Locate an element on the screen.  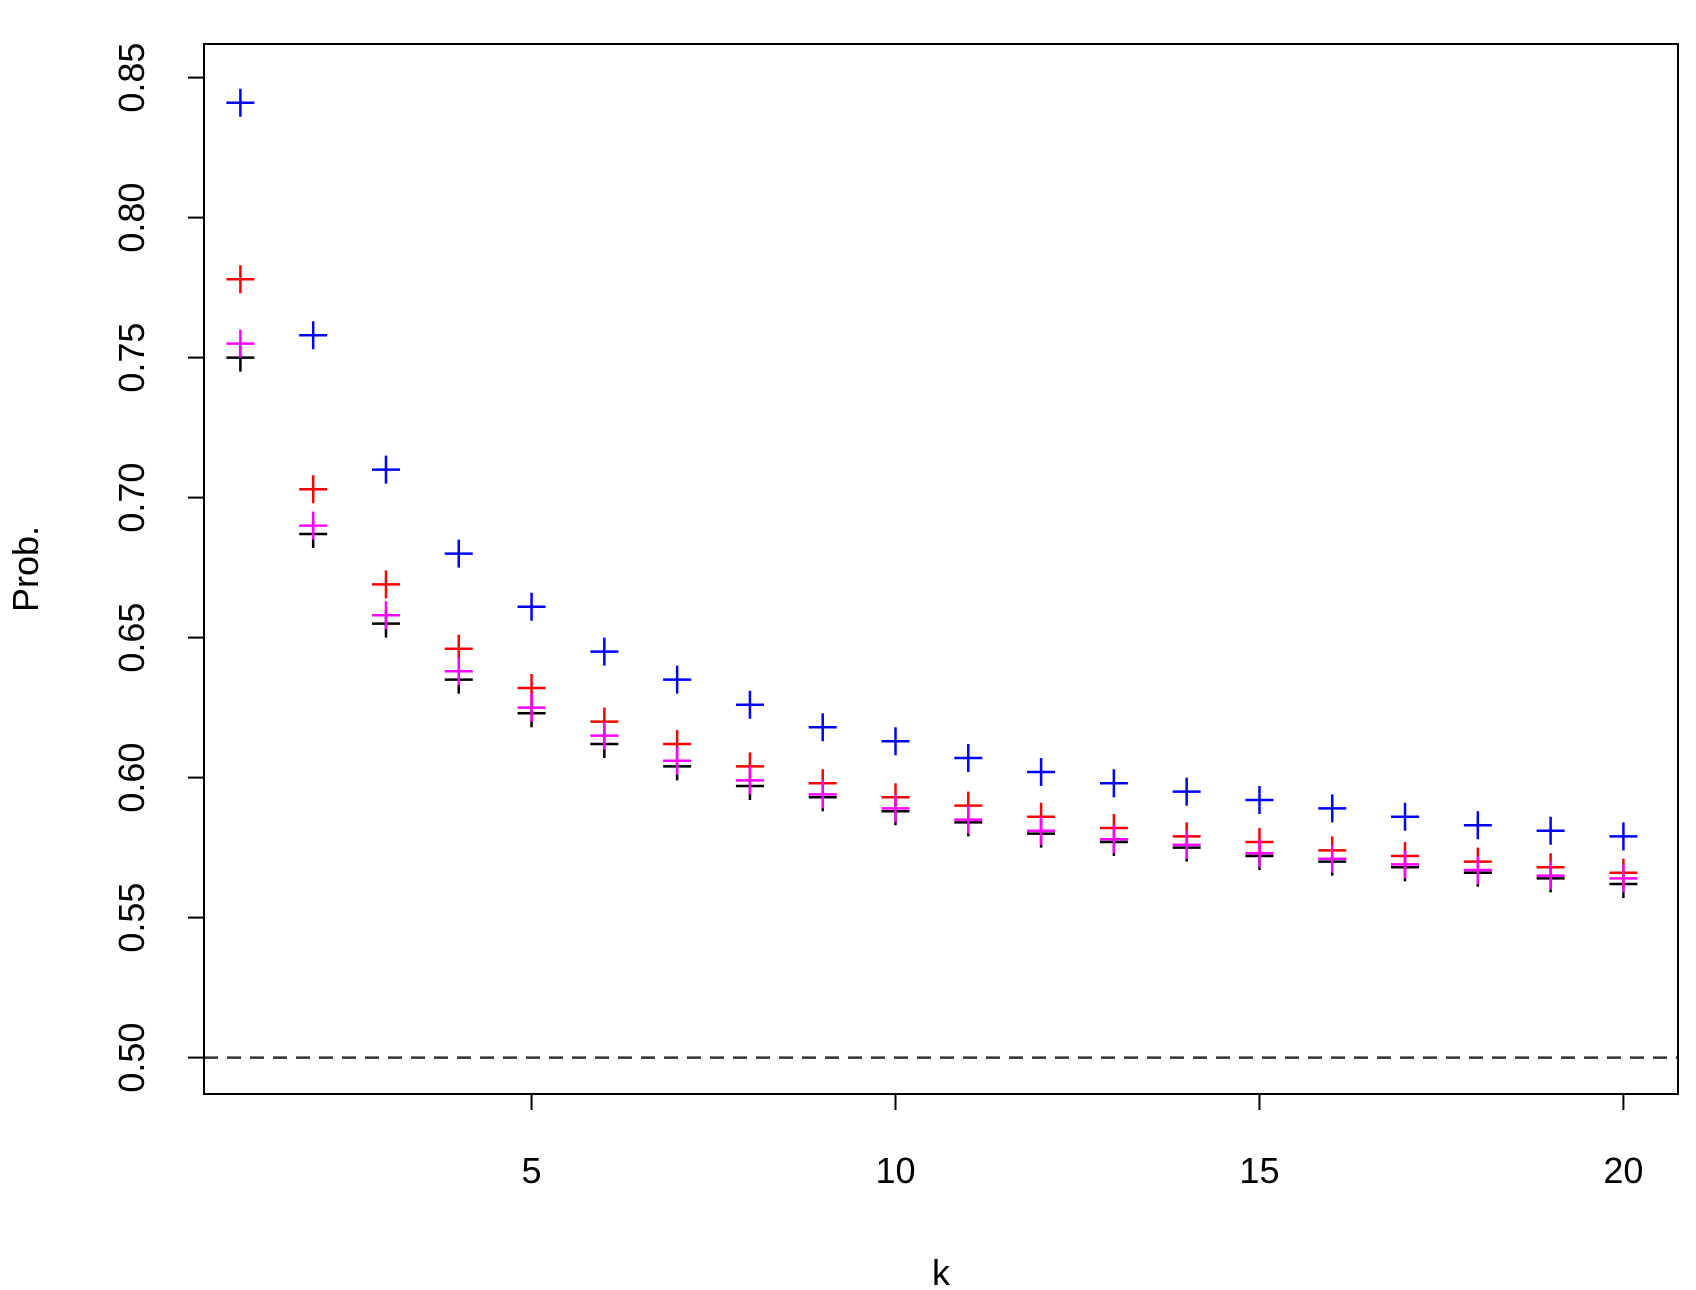
y-tick-label: 0.80 is located at coordinates (131, 218).